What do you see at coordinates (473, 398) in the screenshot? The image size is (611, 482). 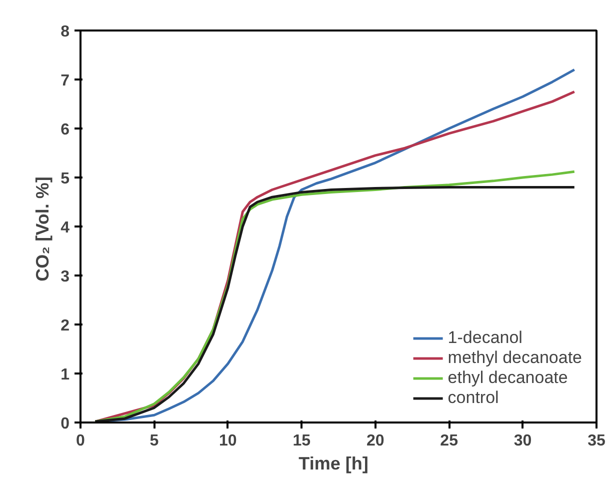 I see `legend-label: control` at bounding box center [473, 398].